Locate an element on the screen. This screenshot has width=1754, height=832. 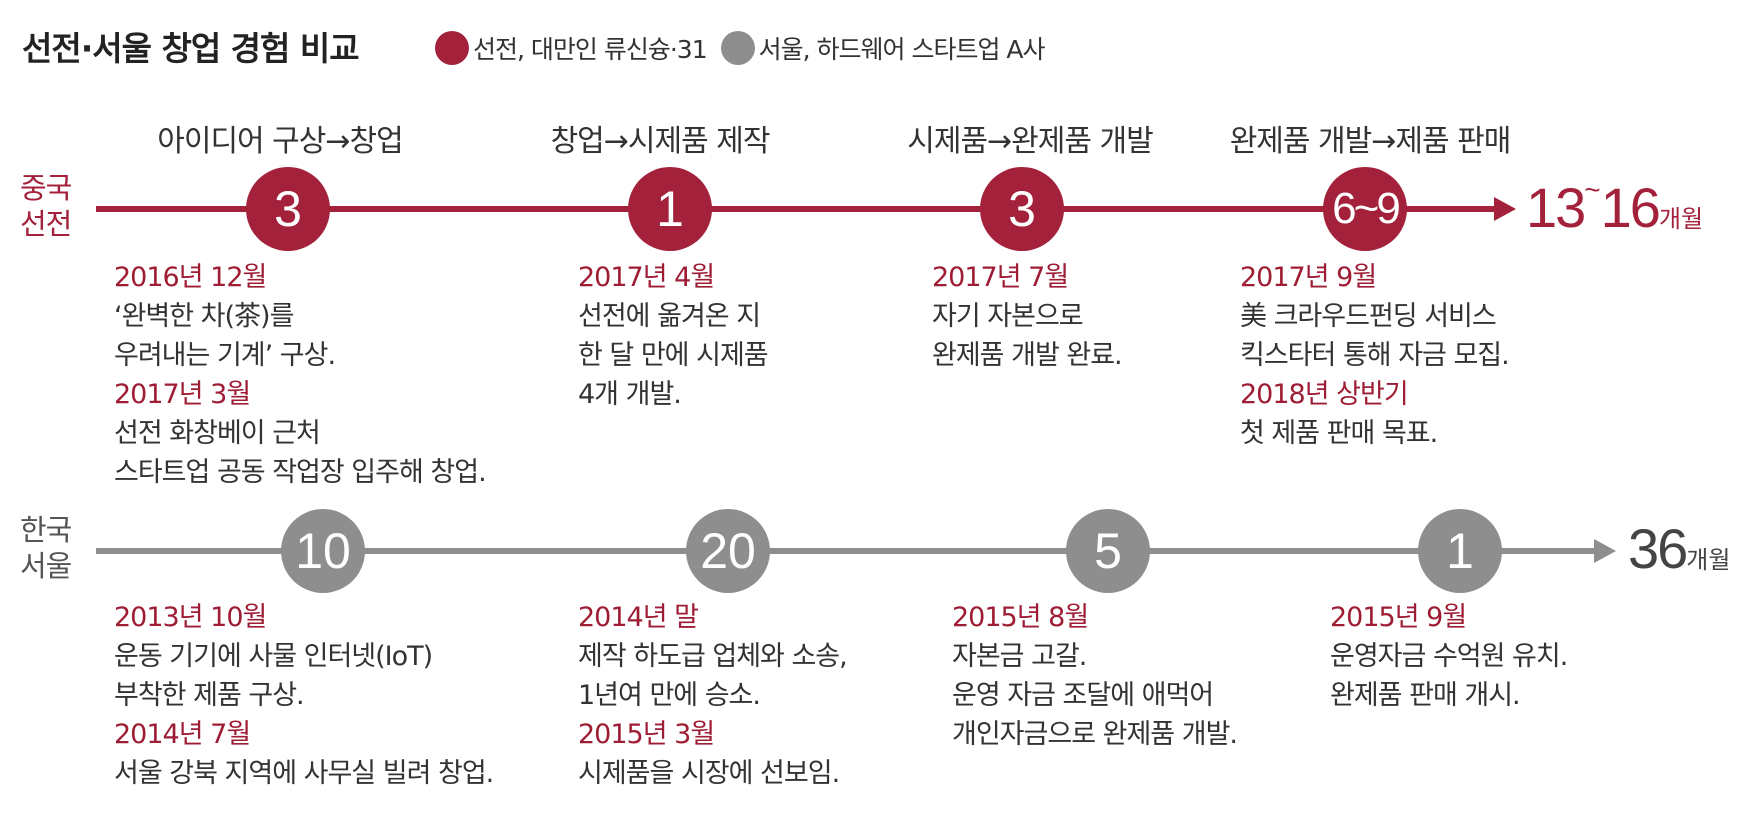
total-high: 16 is located at coordinates (1630, 207).